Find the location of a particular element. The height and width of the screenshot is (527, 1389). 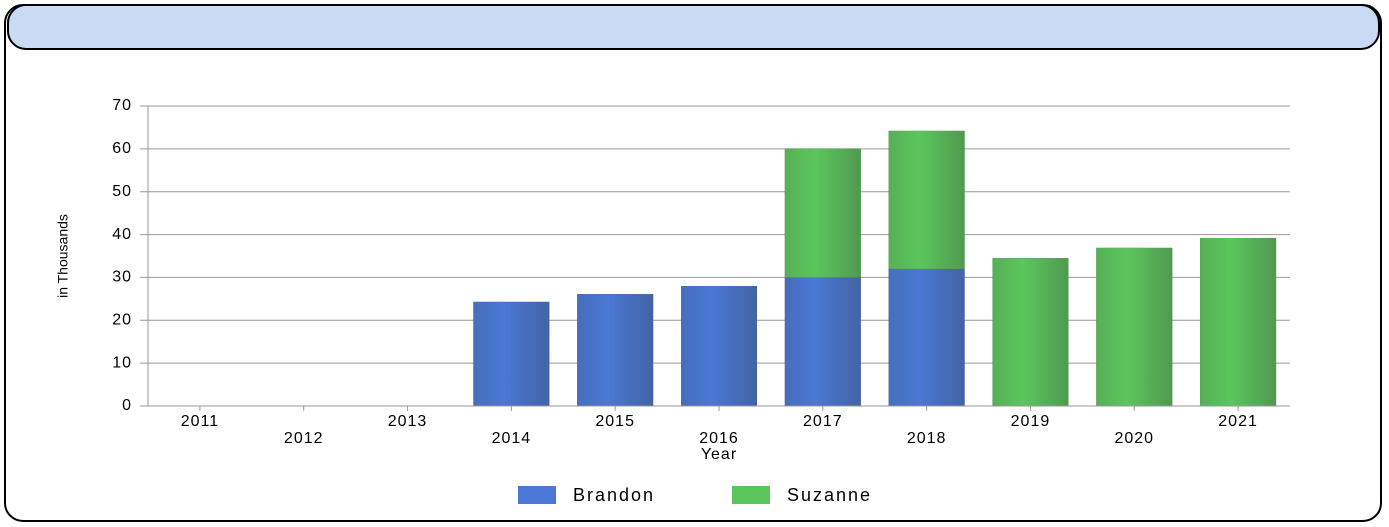

panel-header is located at coordinates (693, 27).